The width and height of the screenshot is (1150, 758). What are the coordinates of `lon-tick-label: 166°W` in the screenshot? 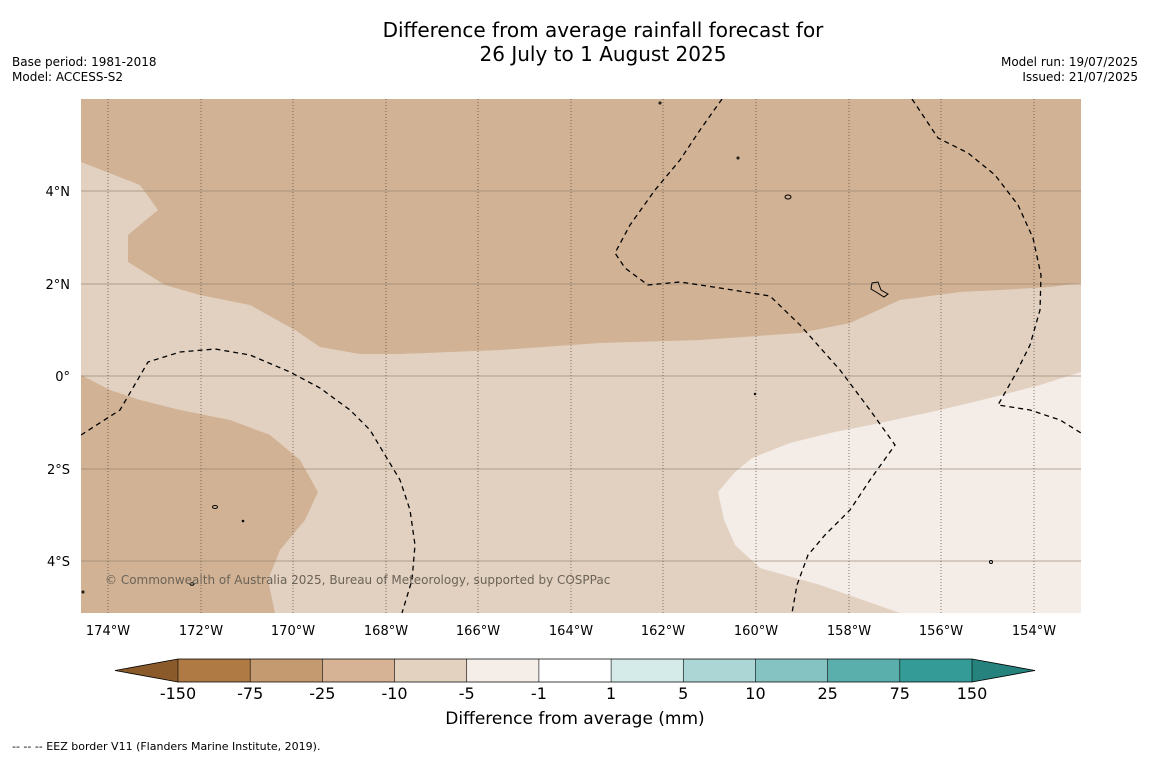 It's located at (478, 631).